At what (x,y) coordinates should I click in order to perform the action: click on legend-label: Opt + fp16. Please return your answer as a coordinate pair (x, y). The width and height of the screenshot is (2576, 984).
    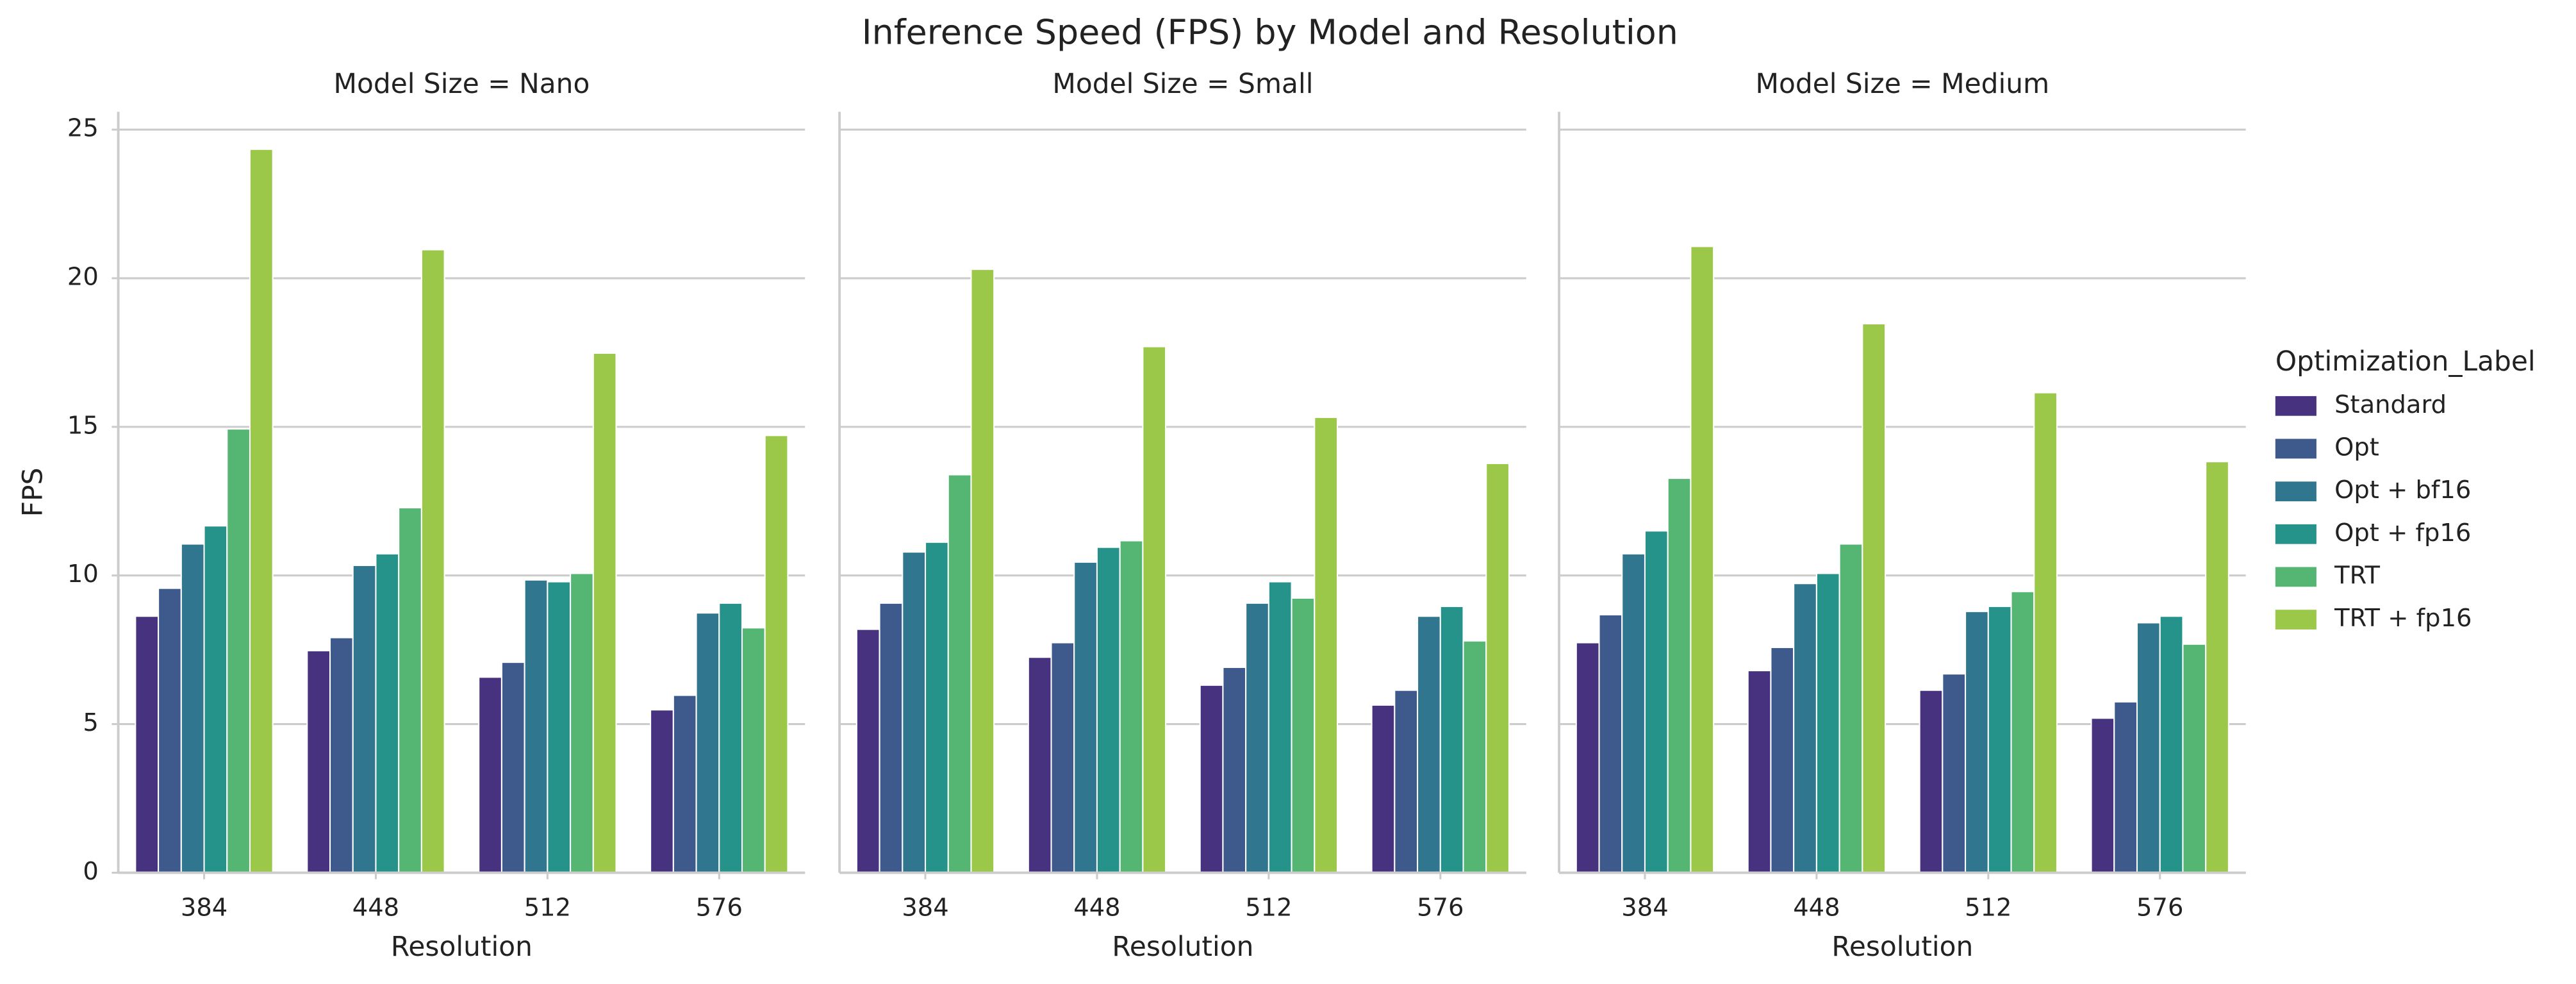
    Looking at the image, I should click on (2402, 533).